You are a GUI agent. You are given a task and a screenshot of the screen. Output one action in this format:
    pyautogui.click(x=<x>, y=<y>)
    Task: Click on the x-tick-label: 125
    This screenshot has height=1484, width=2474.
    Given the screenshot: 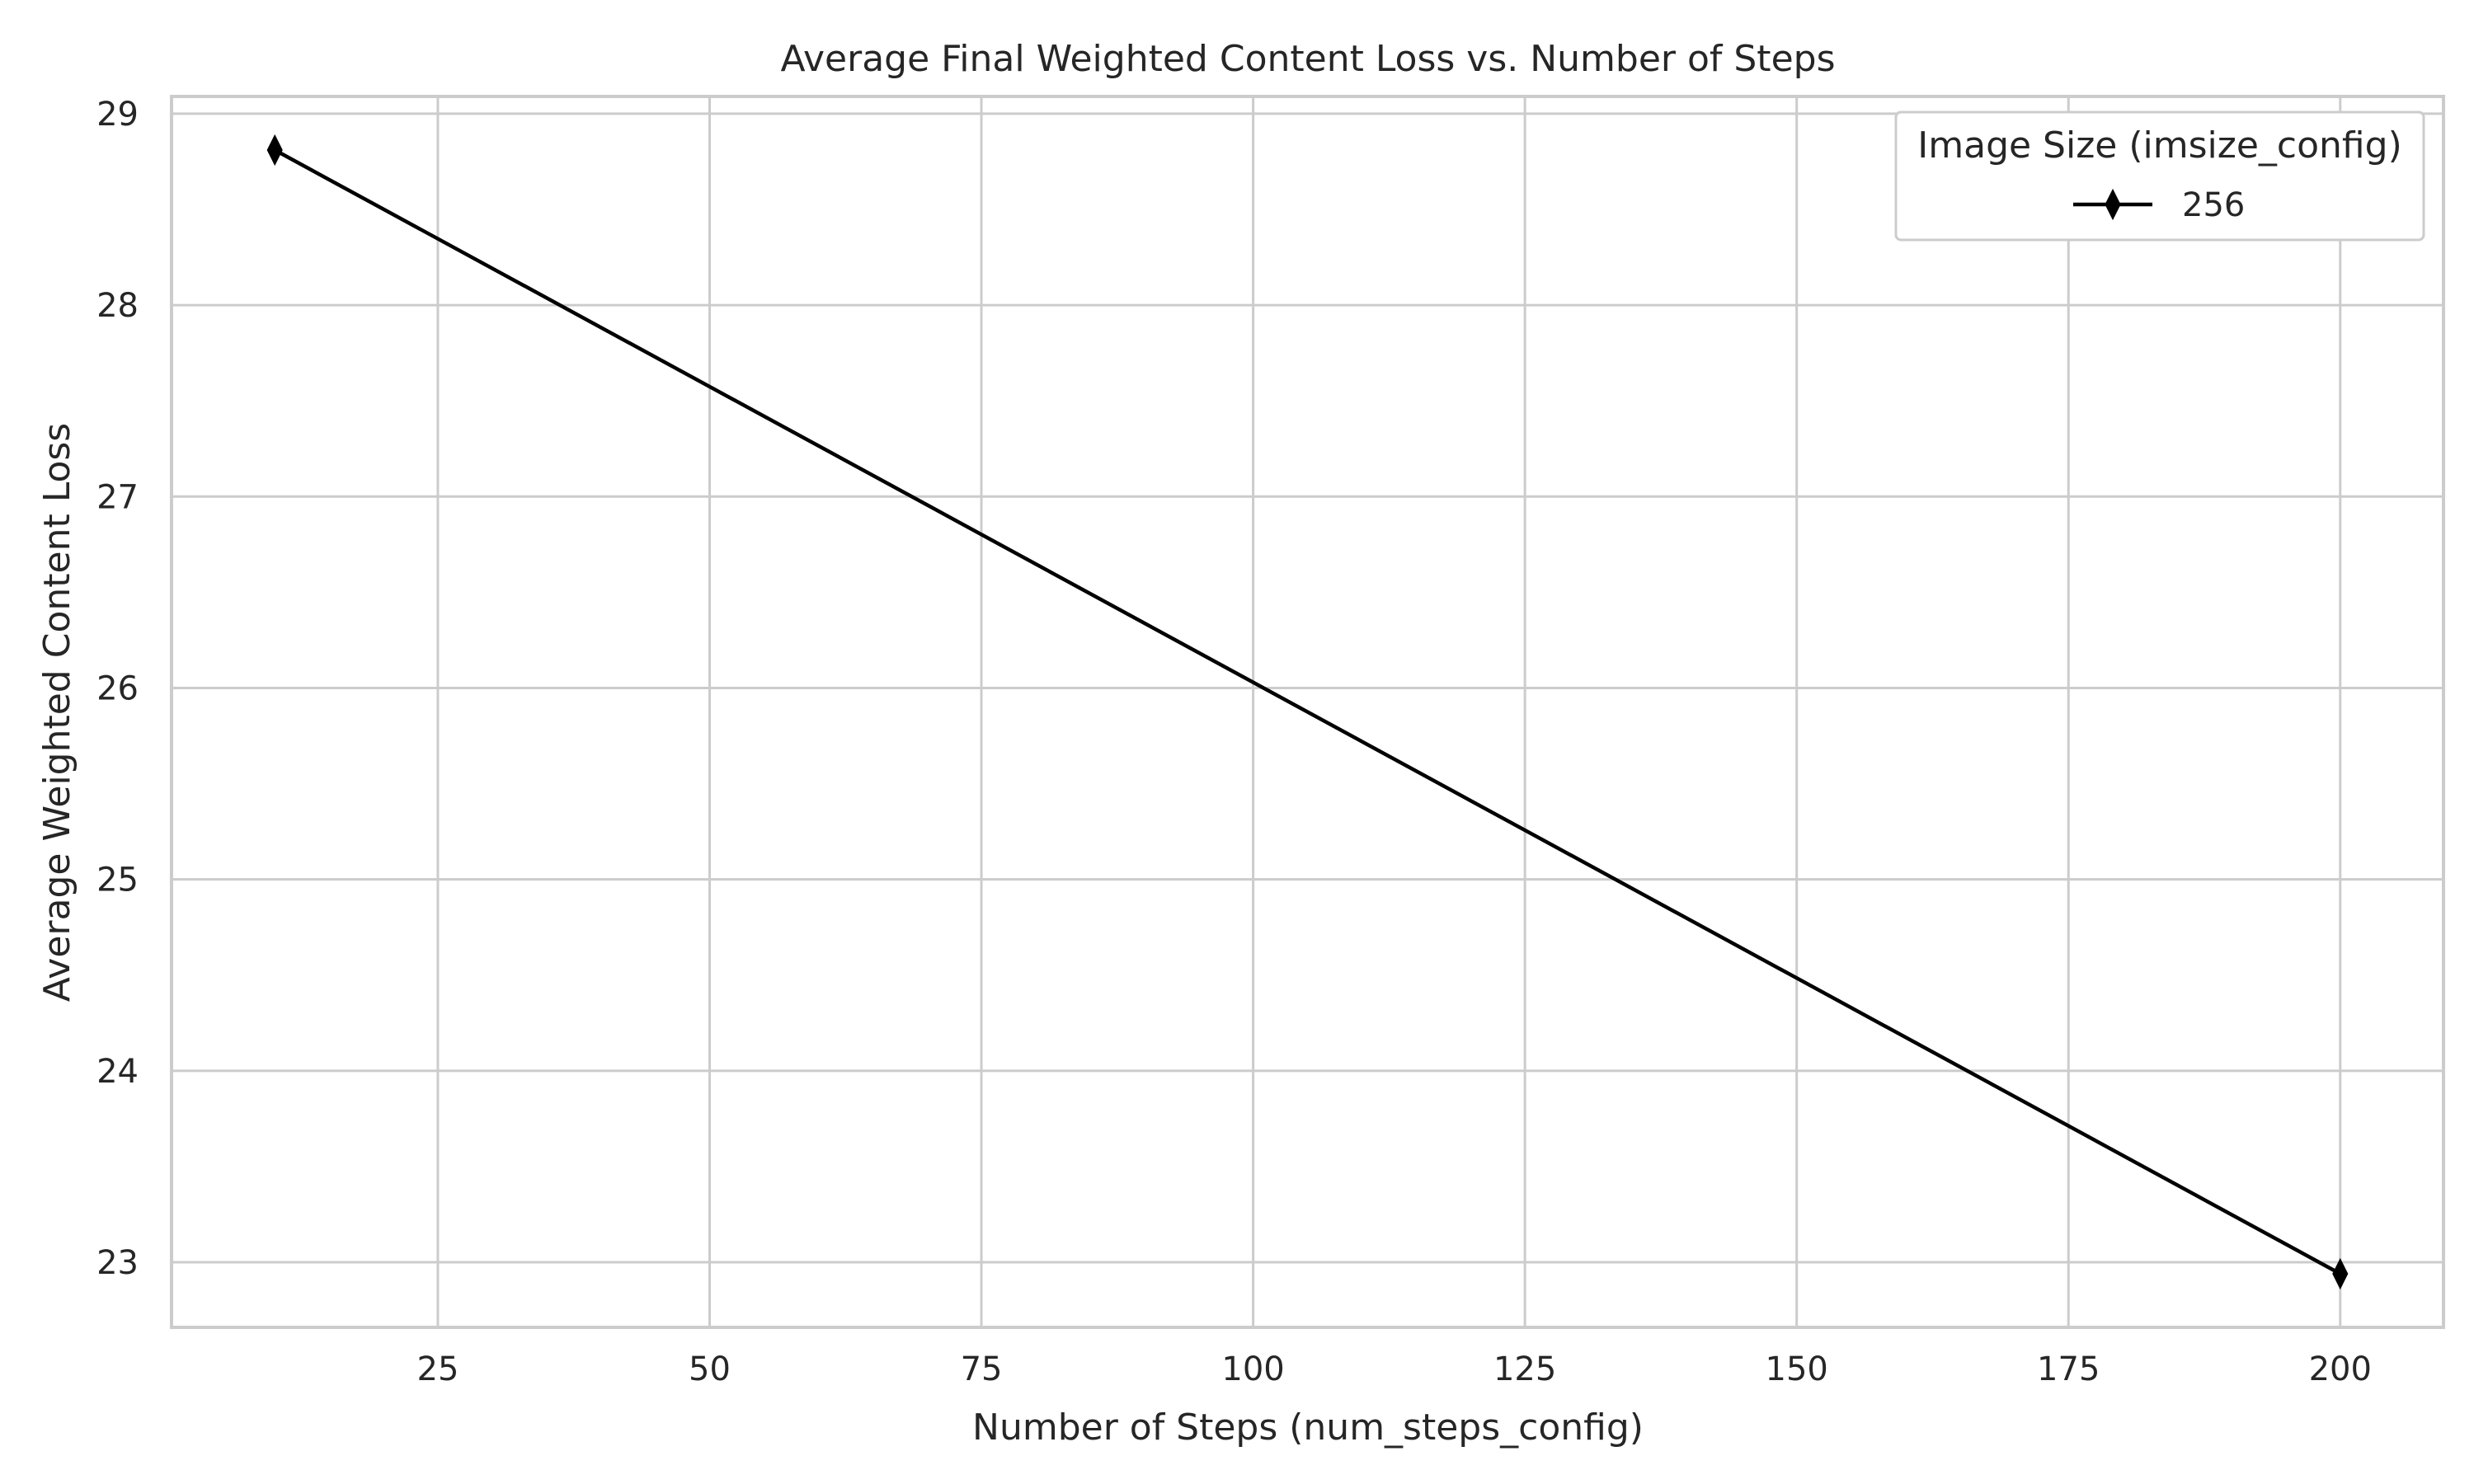 What is the action you would take?
    pyautogui.click(x=1524, y=1369)
    